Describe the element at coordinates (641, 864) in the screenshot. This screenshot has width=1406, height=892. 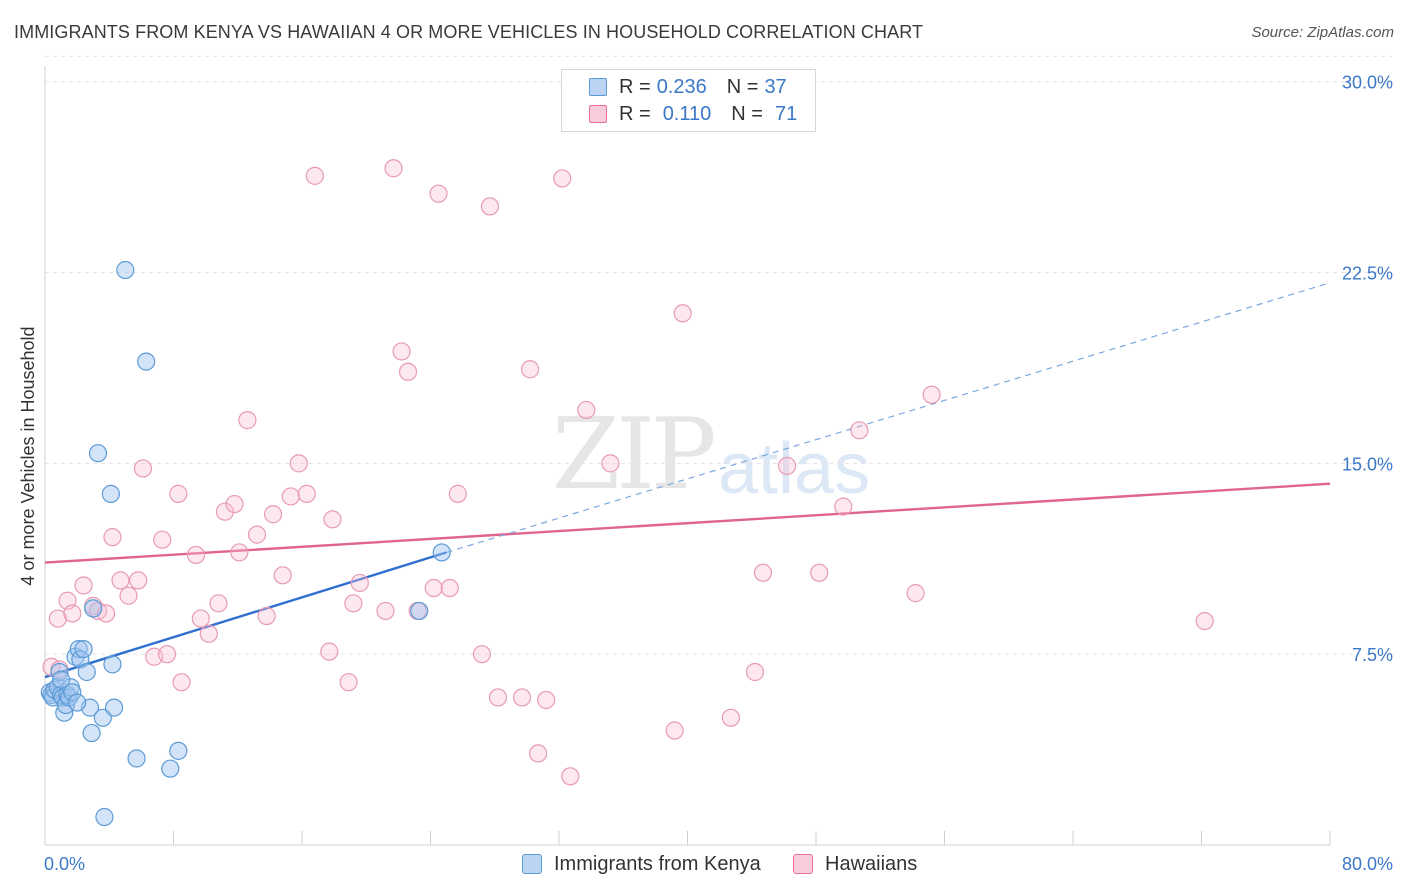
I see `bottom-legend-kenya: Immigrants from Kenya` at that location.